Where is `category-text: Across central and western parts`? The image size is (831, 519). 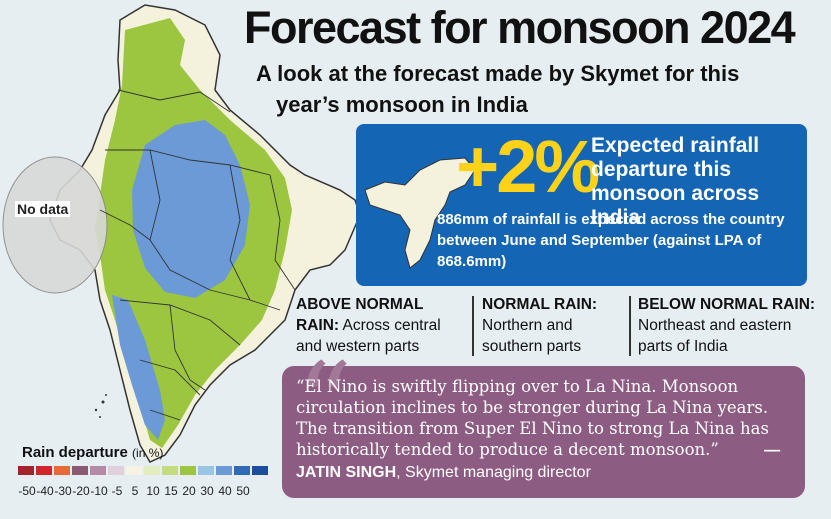
category-text: Across central and western parts is located at coordinates (368, 336).